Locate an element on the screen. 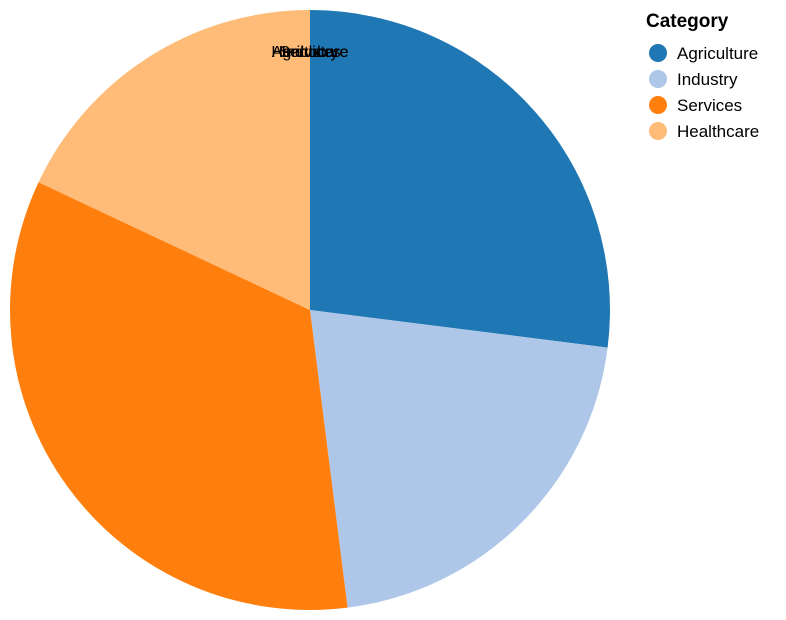  legend-swatch-agriculture is located at coordinates (658, 53).